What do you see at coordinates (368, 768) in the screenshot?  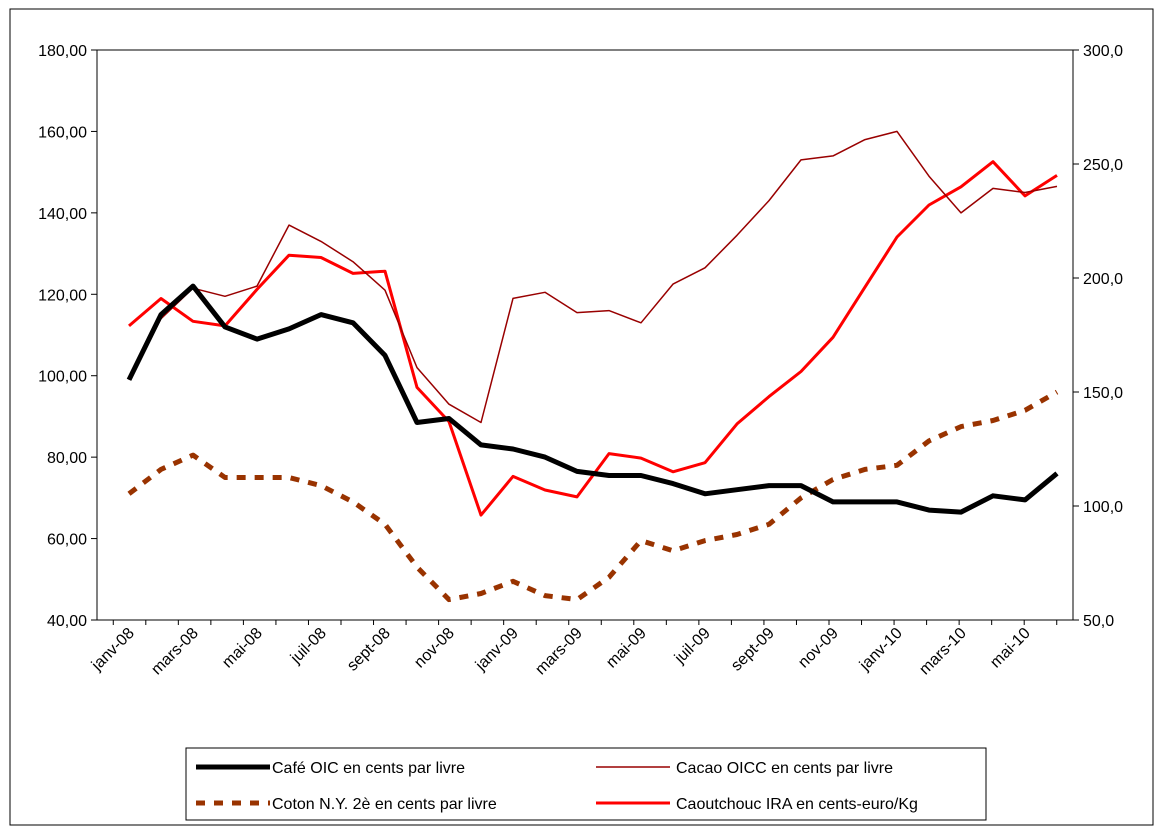 I see `legend-label: Café OIC en cents par livre` at bounding box center [368, 768].